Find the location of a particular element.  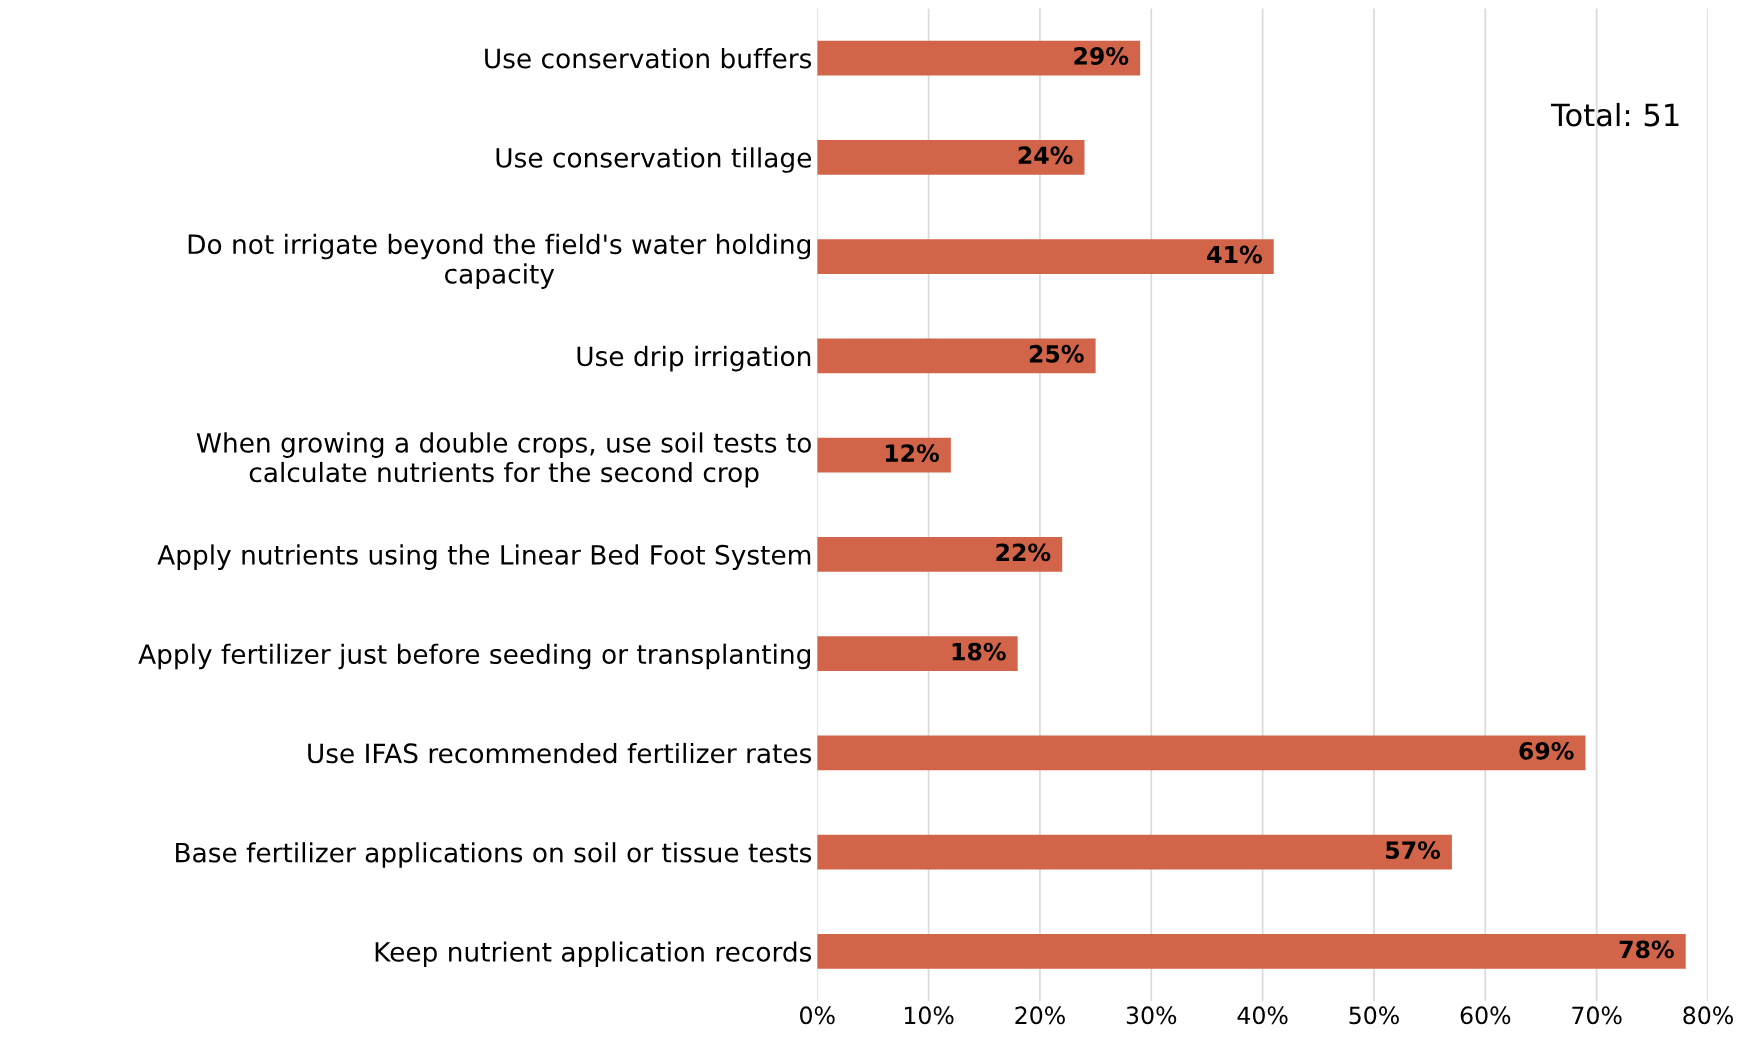

data-label: 57% is located at coordinates (1413, 850).